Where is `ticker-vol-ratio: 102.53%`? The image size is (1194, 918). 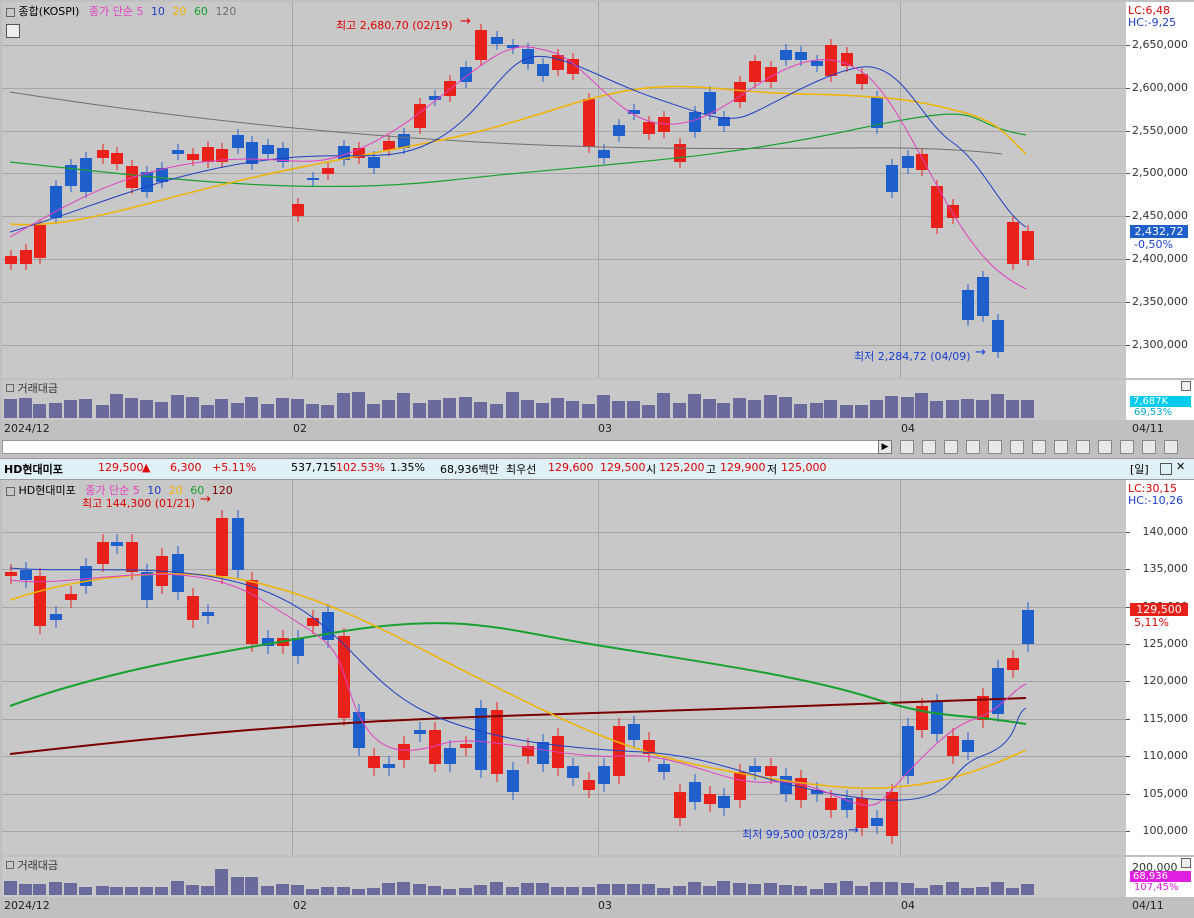
ticker-vol-ratio: 102.53% is located at coordinates (360, 467).